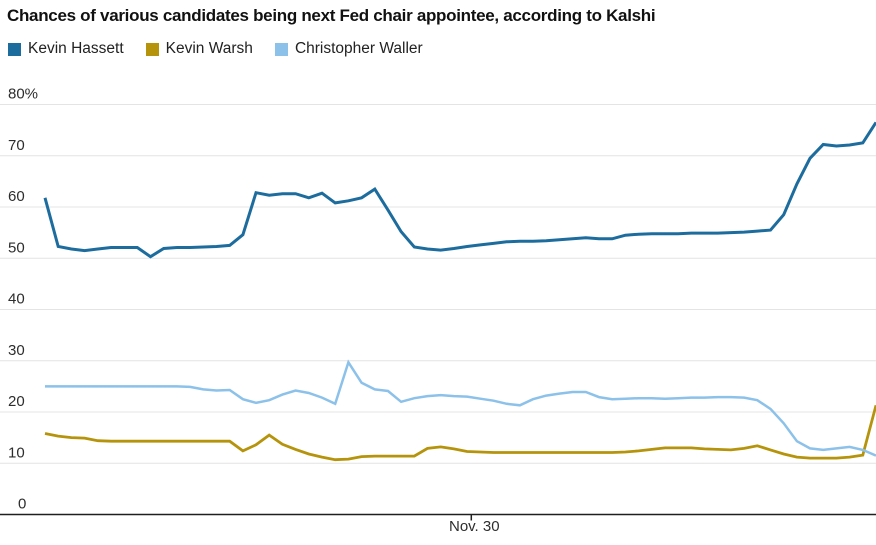 Image resolution: width=876 pixels, height=545 pixels. What do you see at coordinates (16, 350) in the screenshot?
I see `y-tick-label: 30` at bounding box center [16, 350].